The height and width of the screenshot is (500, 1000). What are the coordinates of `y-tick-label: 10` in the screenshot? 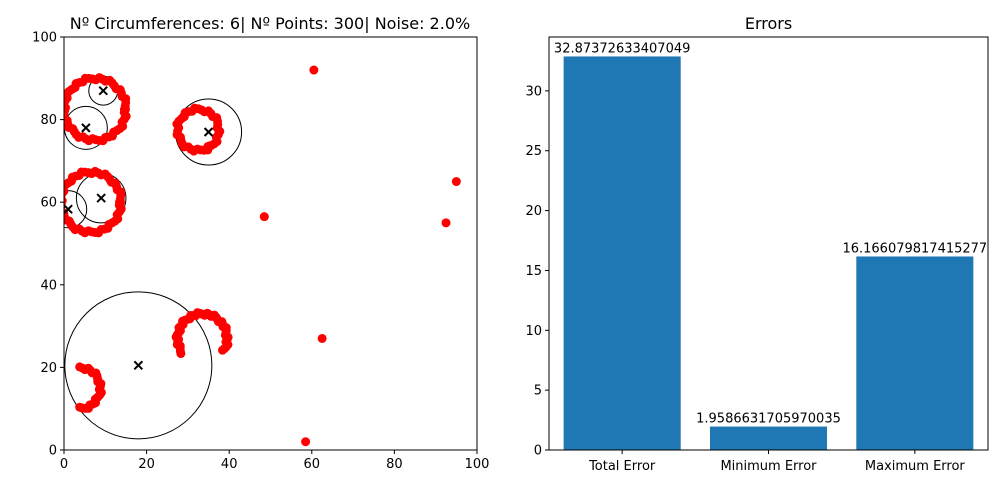 It's located at (533, 331).